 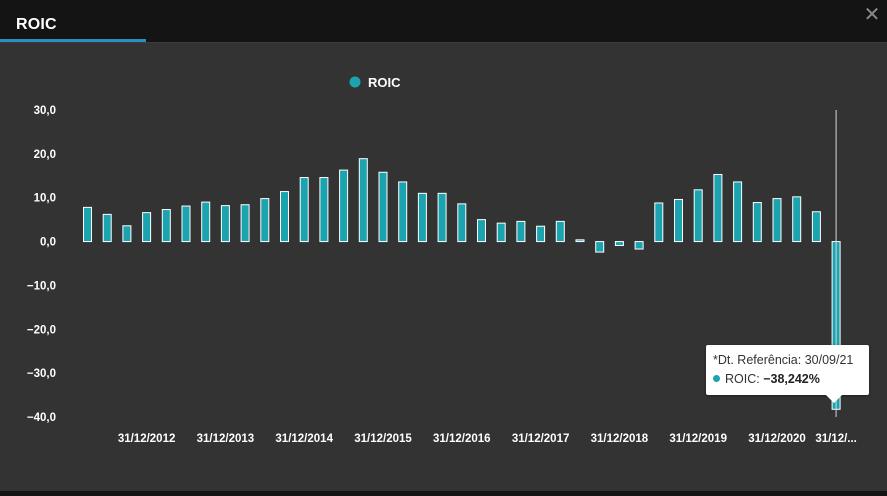 I want to click on legend-marker, so click(x=355, y=82).